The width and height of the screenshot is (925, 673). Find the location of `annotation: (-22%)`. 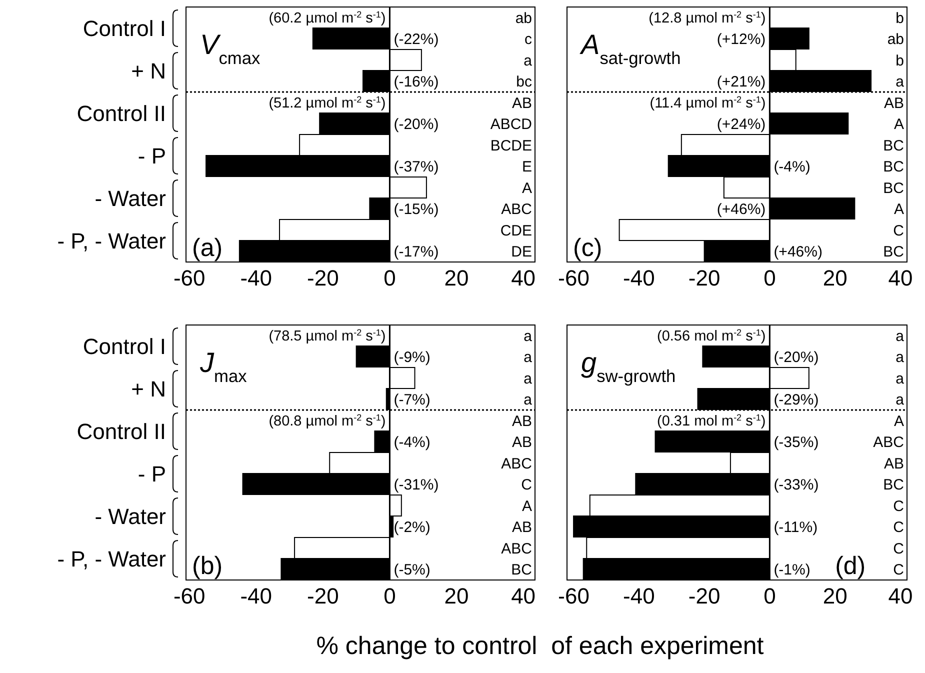

annotation: (-22%) is located at coordinates (416, 39).